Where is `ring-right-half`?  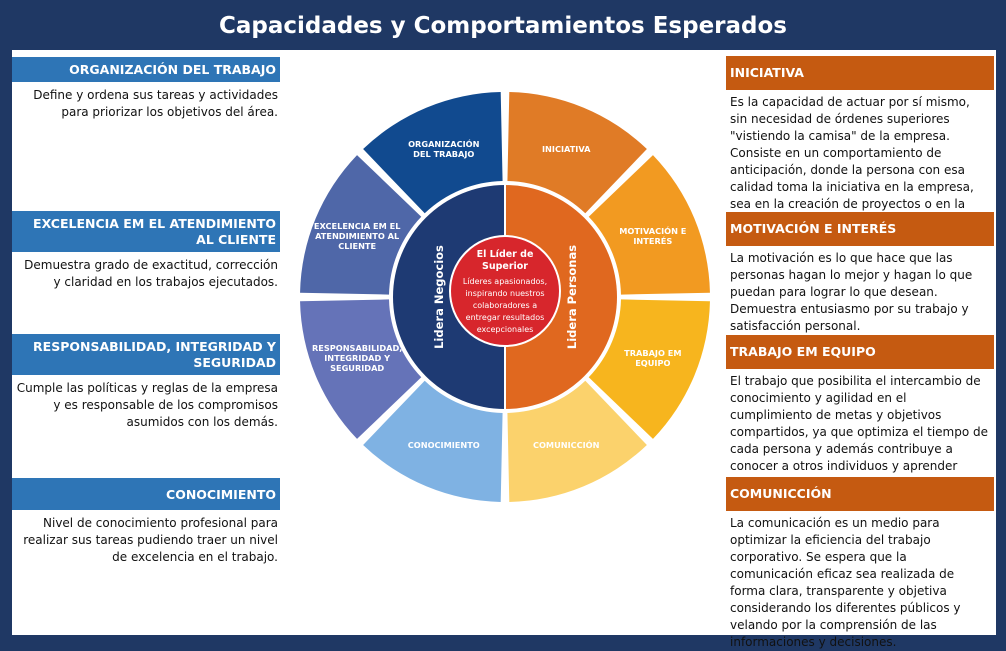
ring-right-half is located at coordinates (561, 297).